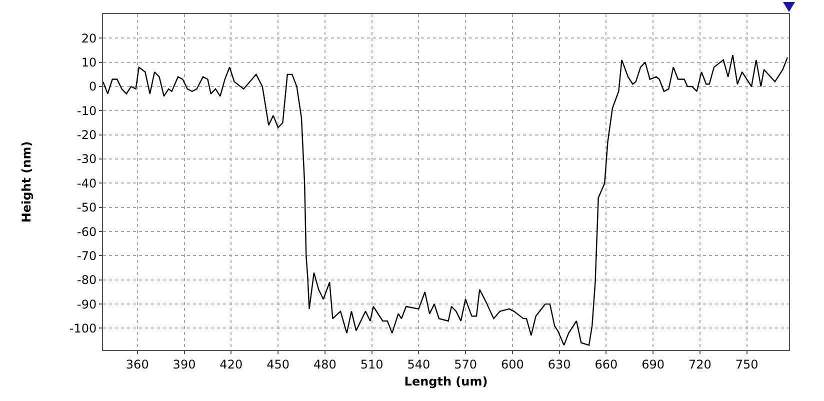 Image resolution: width=824 pixels, height=401 pixels. What do you see at coordinates (86, 207) in the screenshot?
I see `y-tick-label: -50` at bounding box center [86, 207].